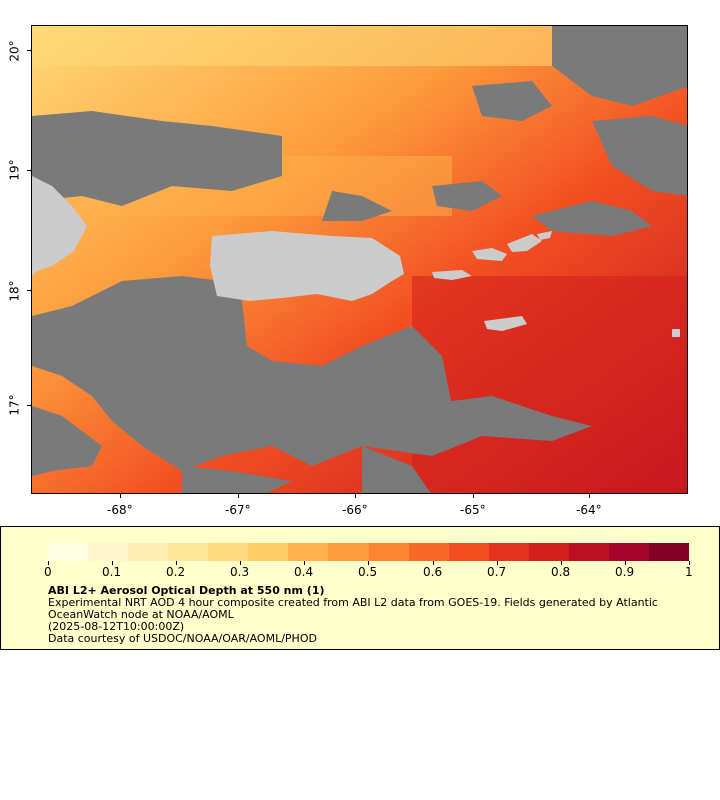 The height and width of the screenshot is (800, 720). I want to click on hispaniola-land, so click(59, 226).